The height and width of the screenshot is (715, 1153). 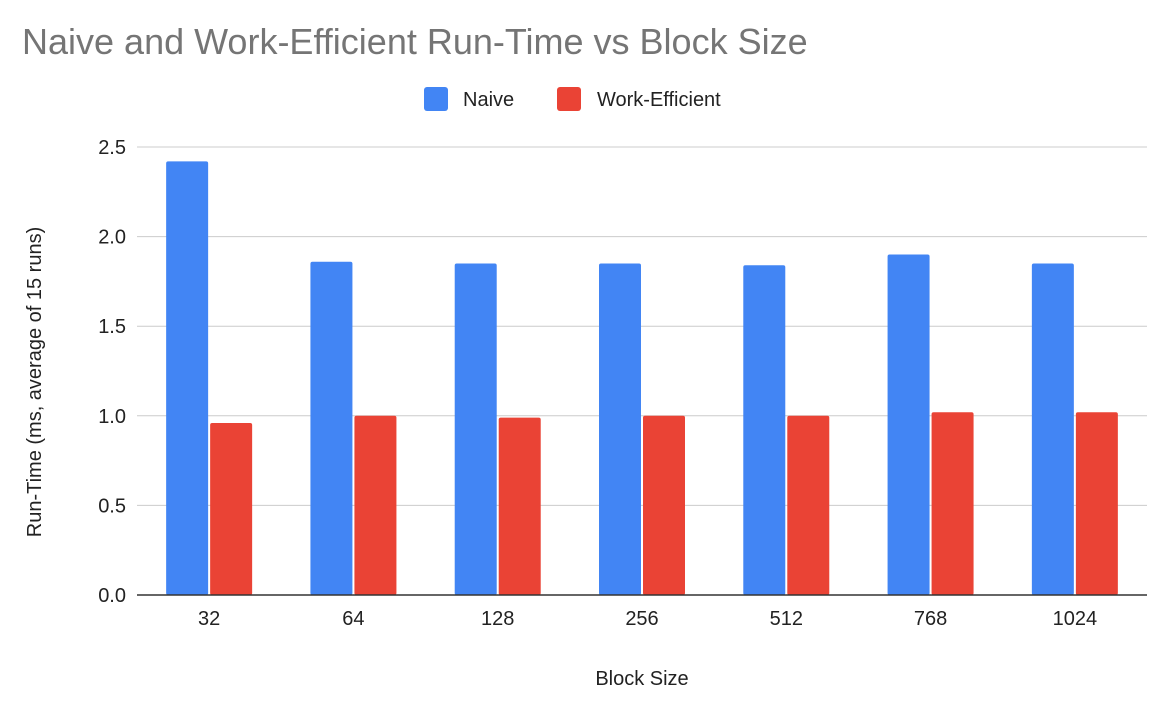 I want to click on y-tick-labels: 0.0 0.5 1.0 1.5 2.0 2.5, so click(x=112, y=372).